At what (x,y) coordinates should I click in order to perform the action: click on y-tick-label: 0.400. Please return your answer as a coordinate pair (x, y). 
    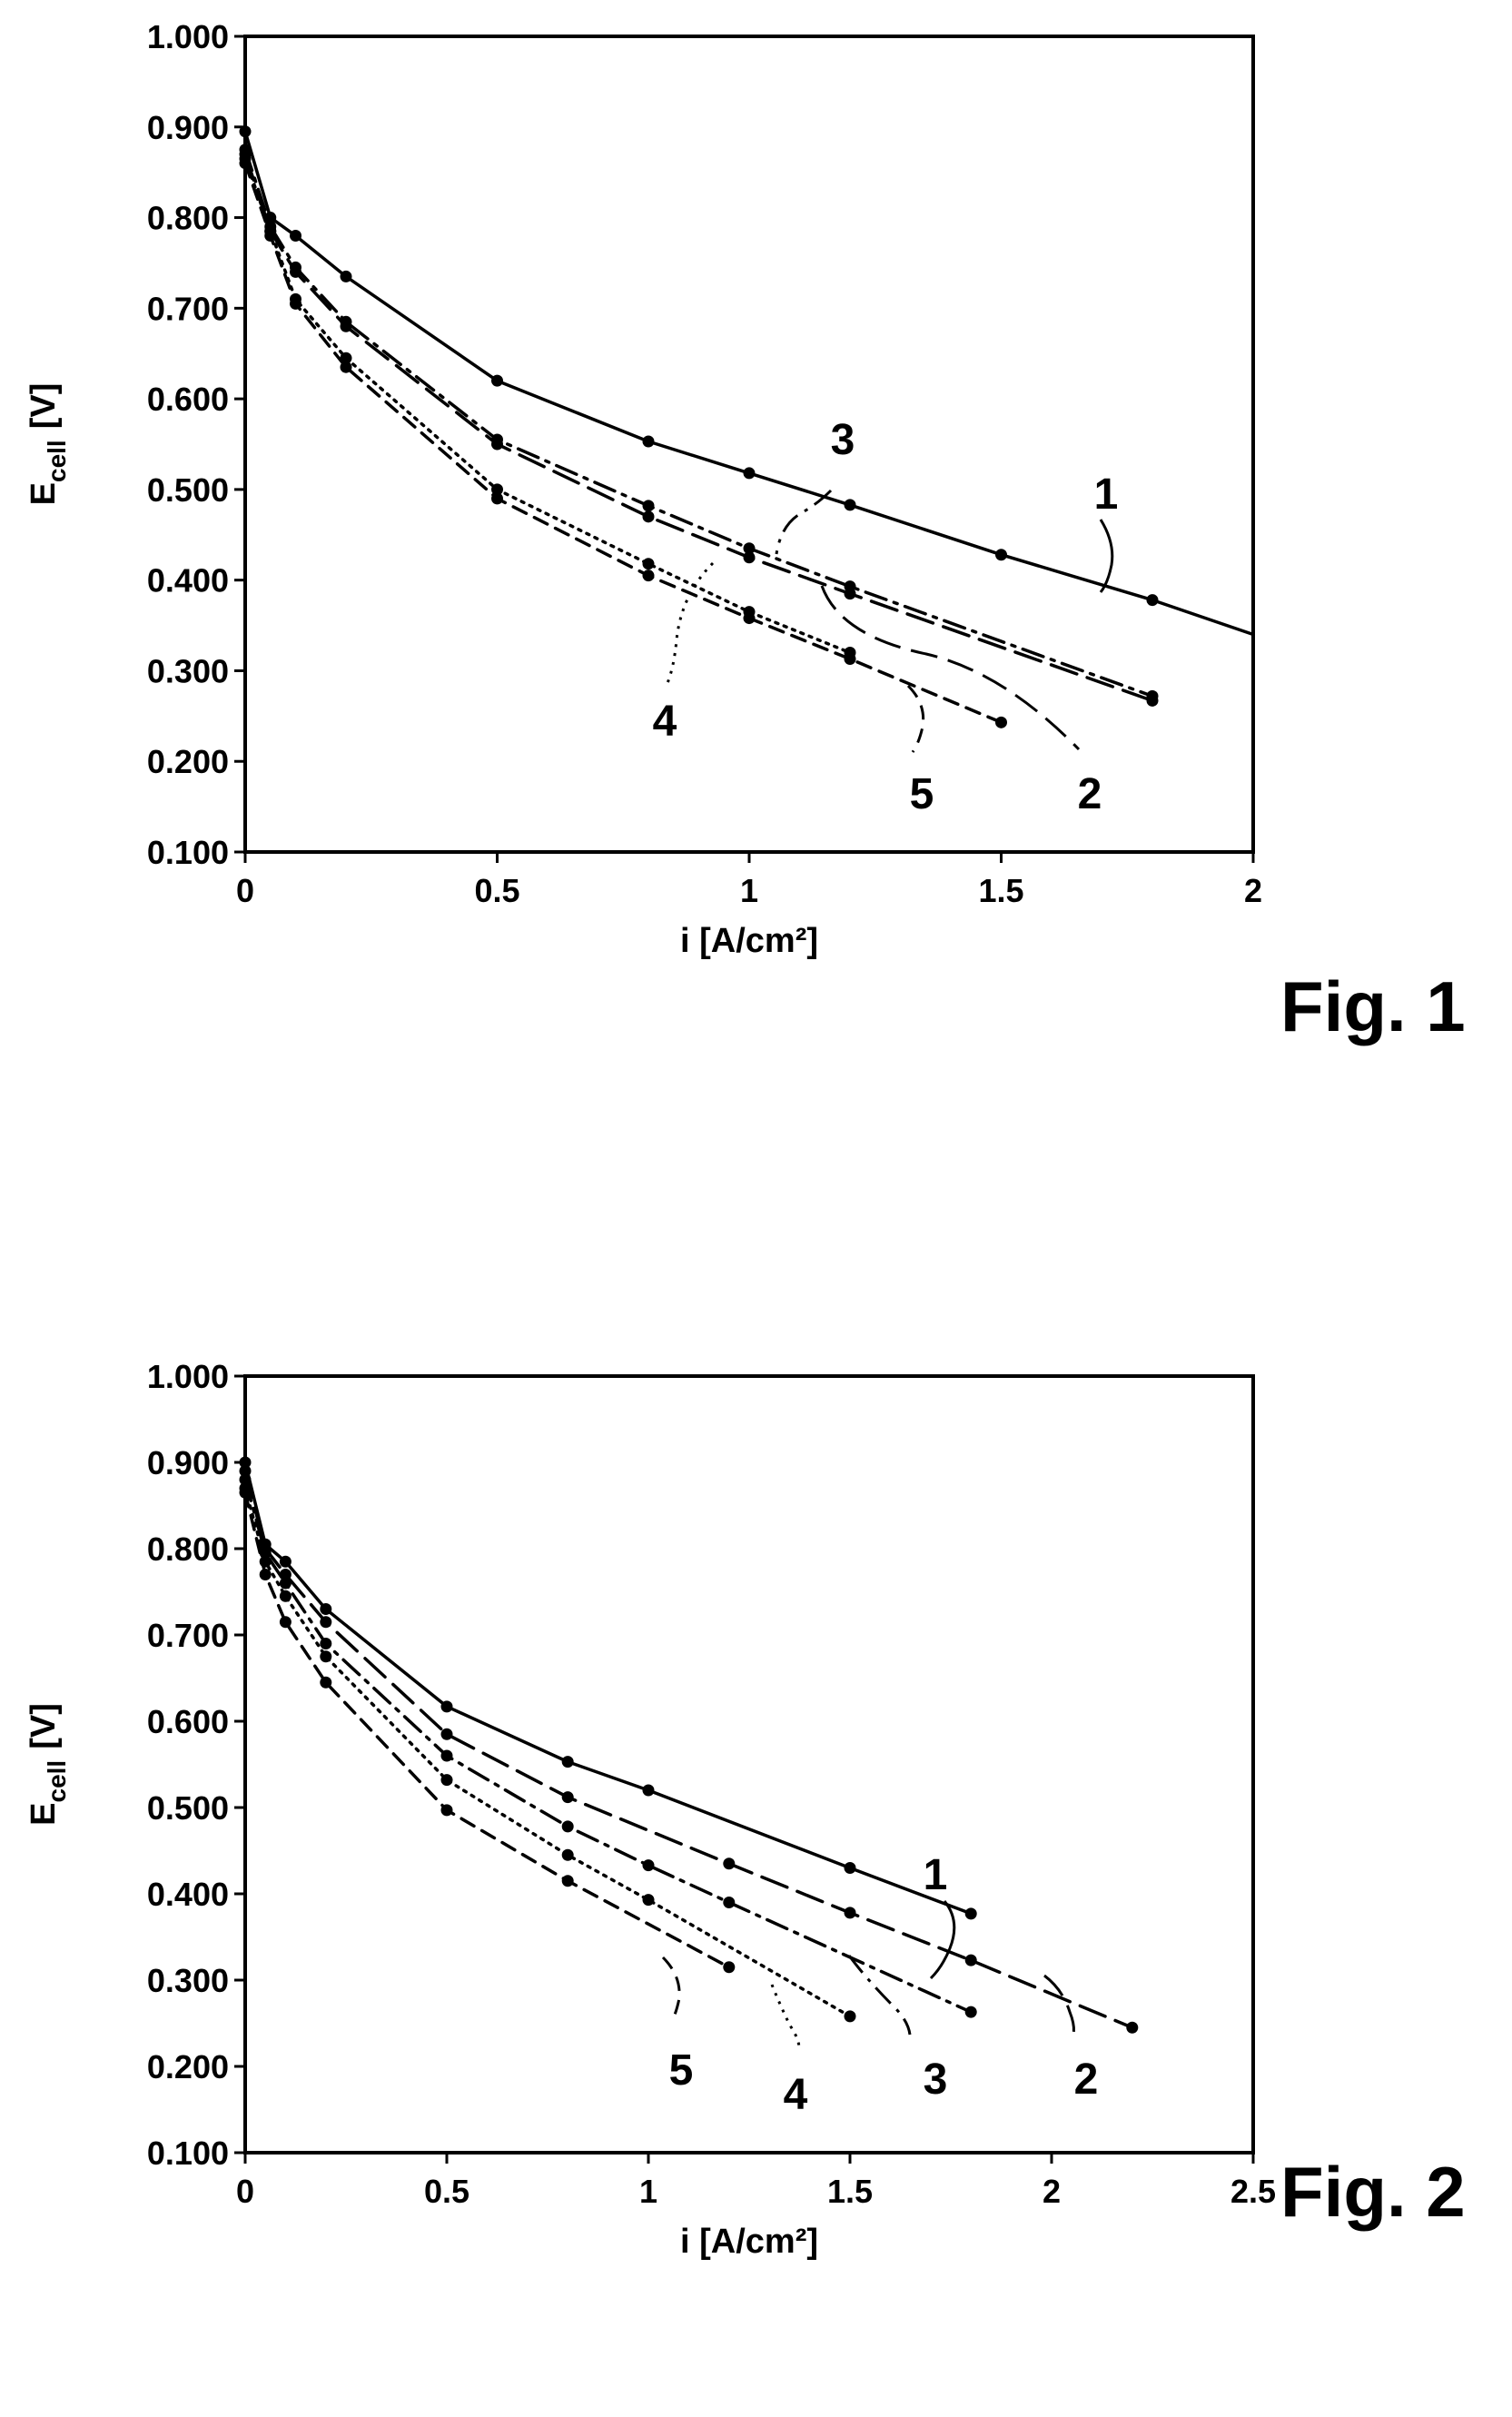
    Looking at the image, I should click on (188, 1894).